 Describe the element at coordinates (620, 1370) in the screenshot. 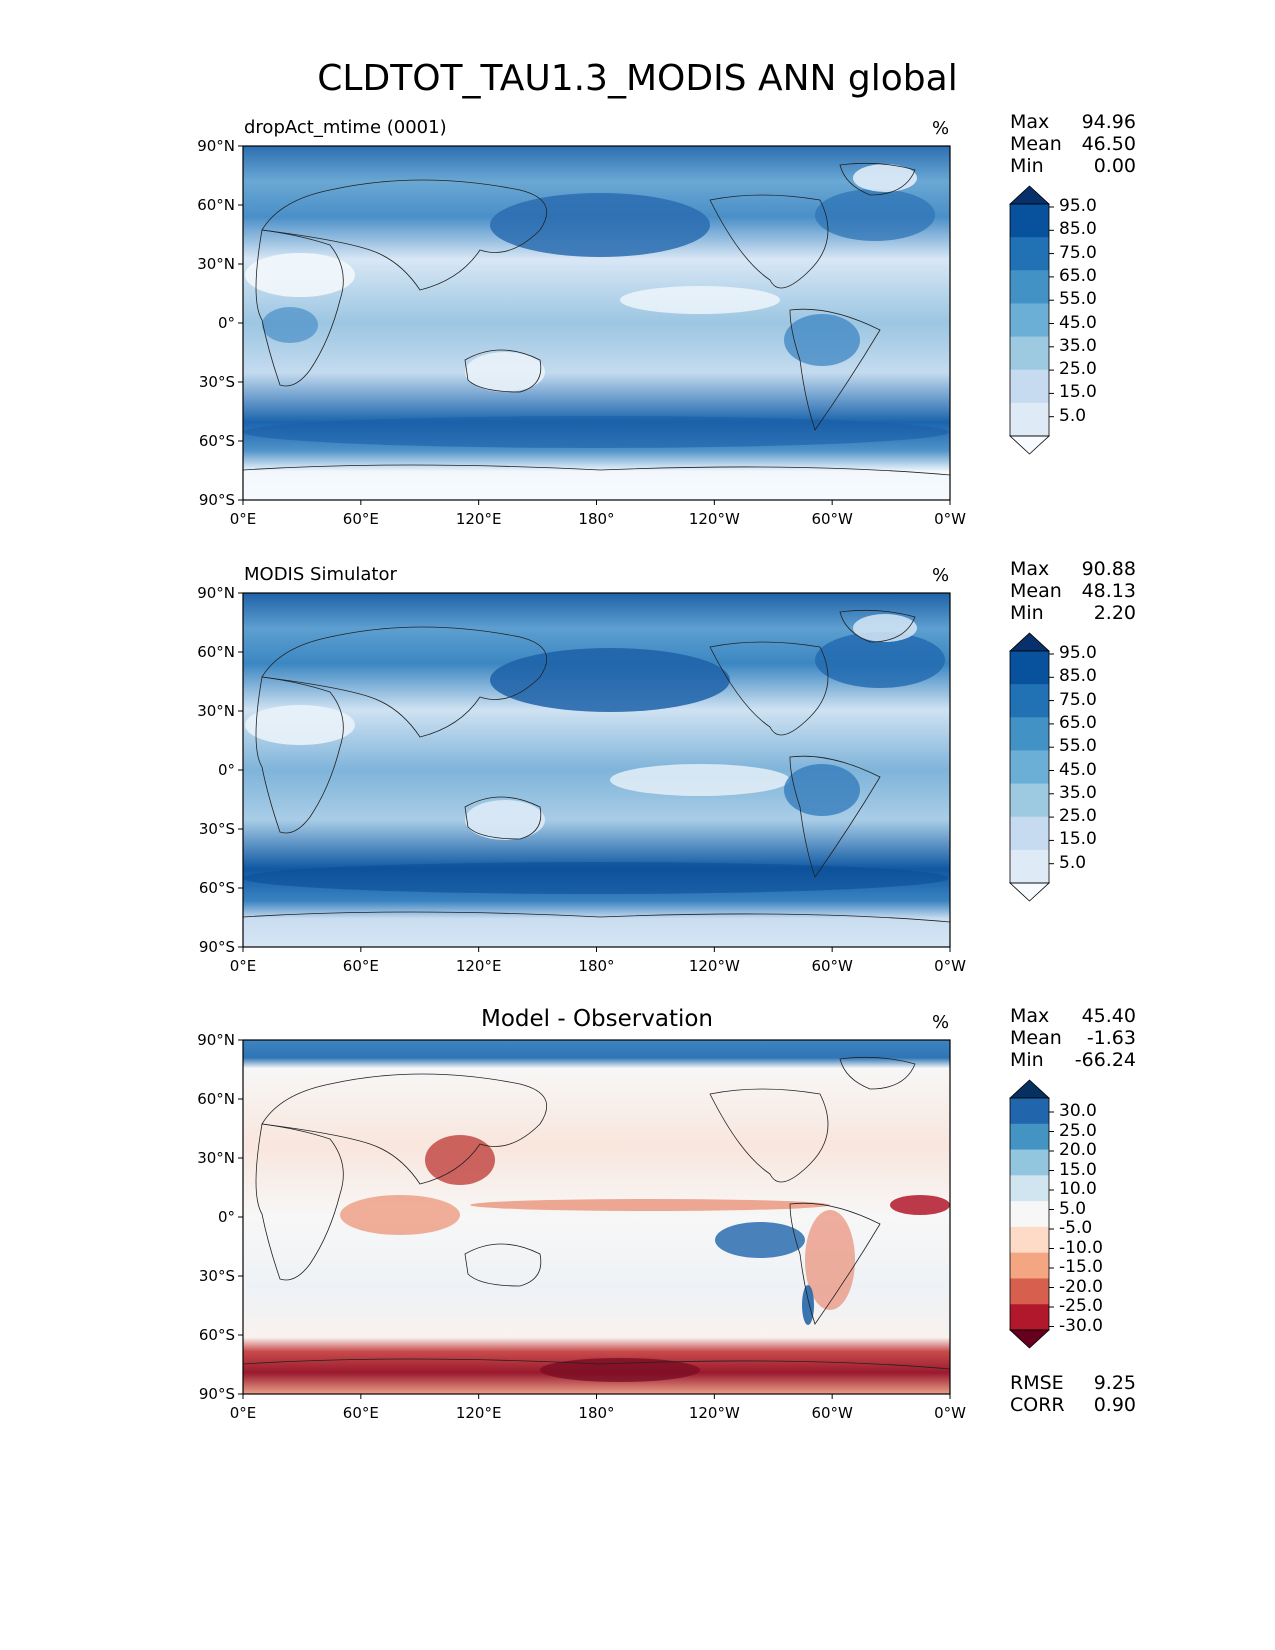

I see `panel-3-antarctic-deficit` at that location.